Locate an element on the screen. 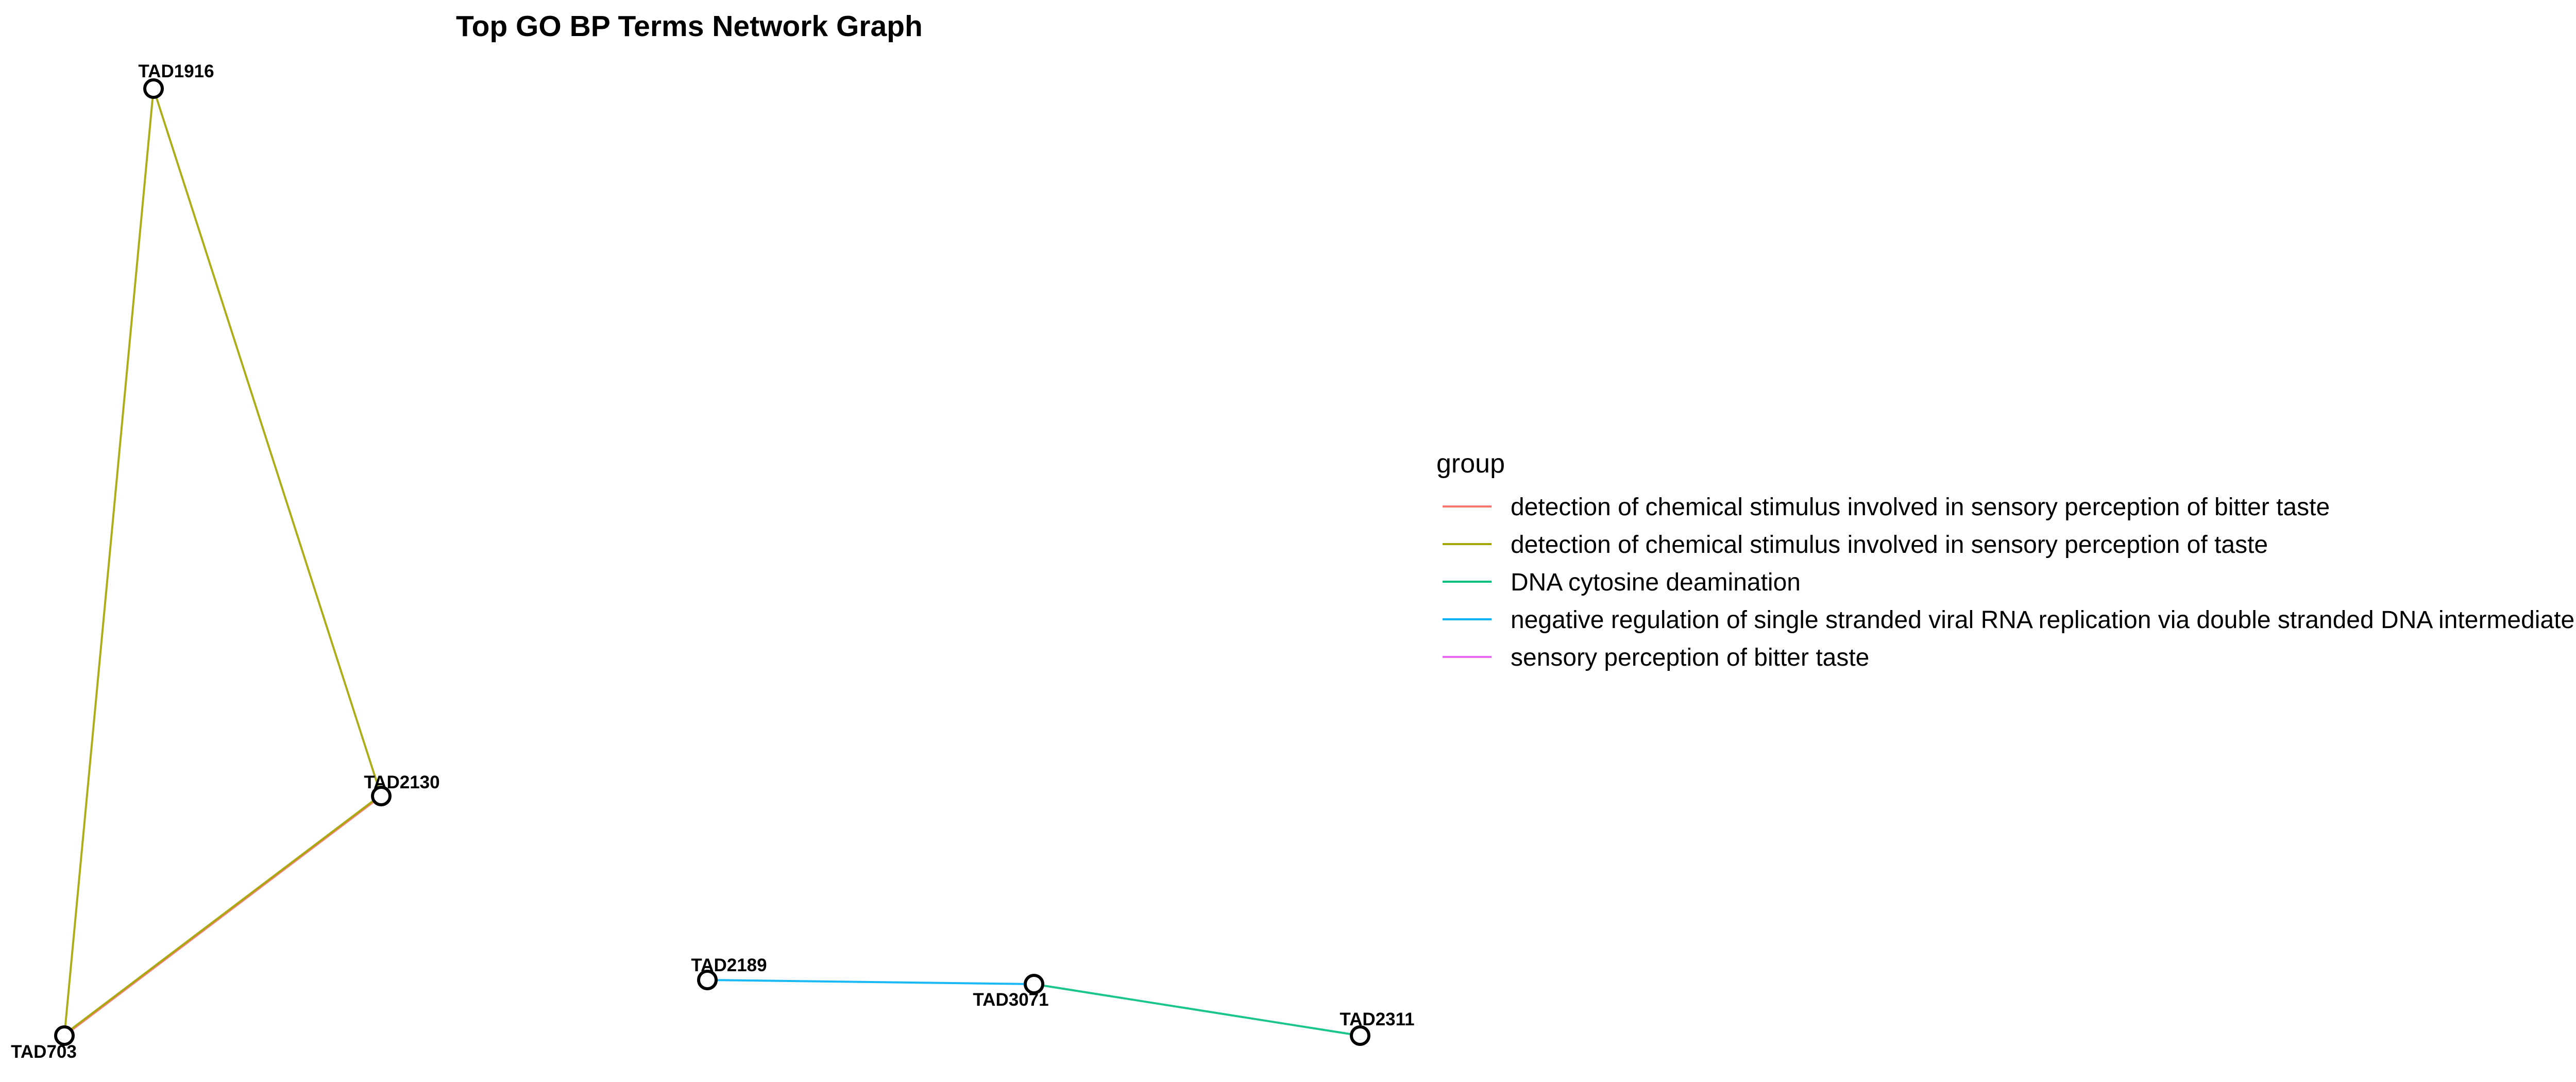  node-TAD1916 is located at coordinates (153, 88).